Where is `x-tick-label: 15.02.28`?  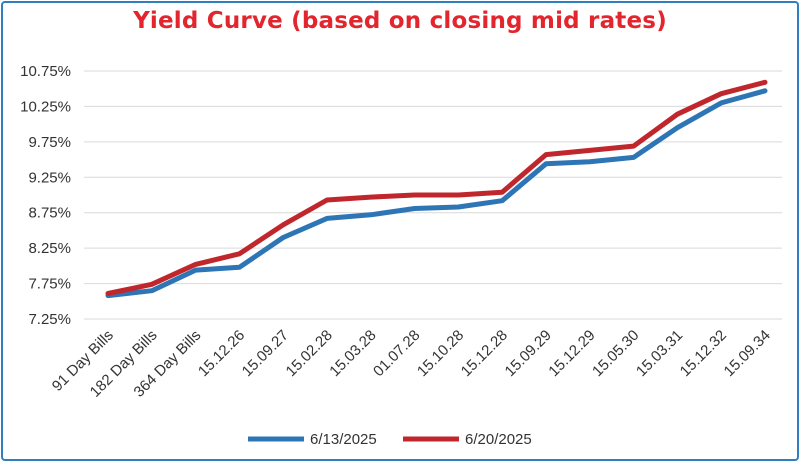 x-tick-label: 15.02.28 is located at coordinates (309, 353).